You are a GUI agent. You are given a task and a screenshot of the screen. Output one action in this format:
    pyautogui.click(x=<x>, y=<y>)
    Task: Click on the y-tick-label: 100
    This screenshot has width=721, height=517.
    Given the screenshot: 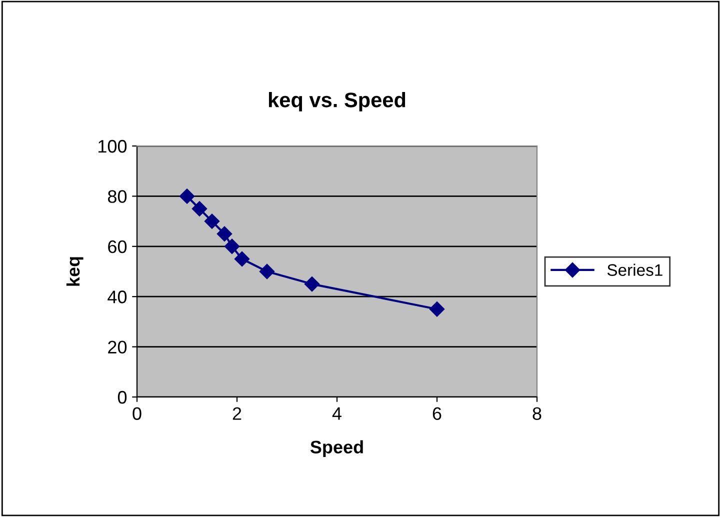 What is the action you would take?
    pyautogui.click(x=112, y=146)
    